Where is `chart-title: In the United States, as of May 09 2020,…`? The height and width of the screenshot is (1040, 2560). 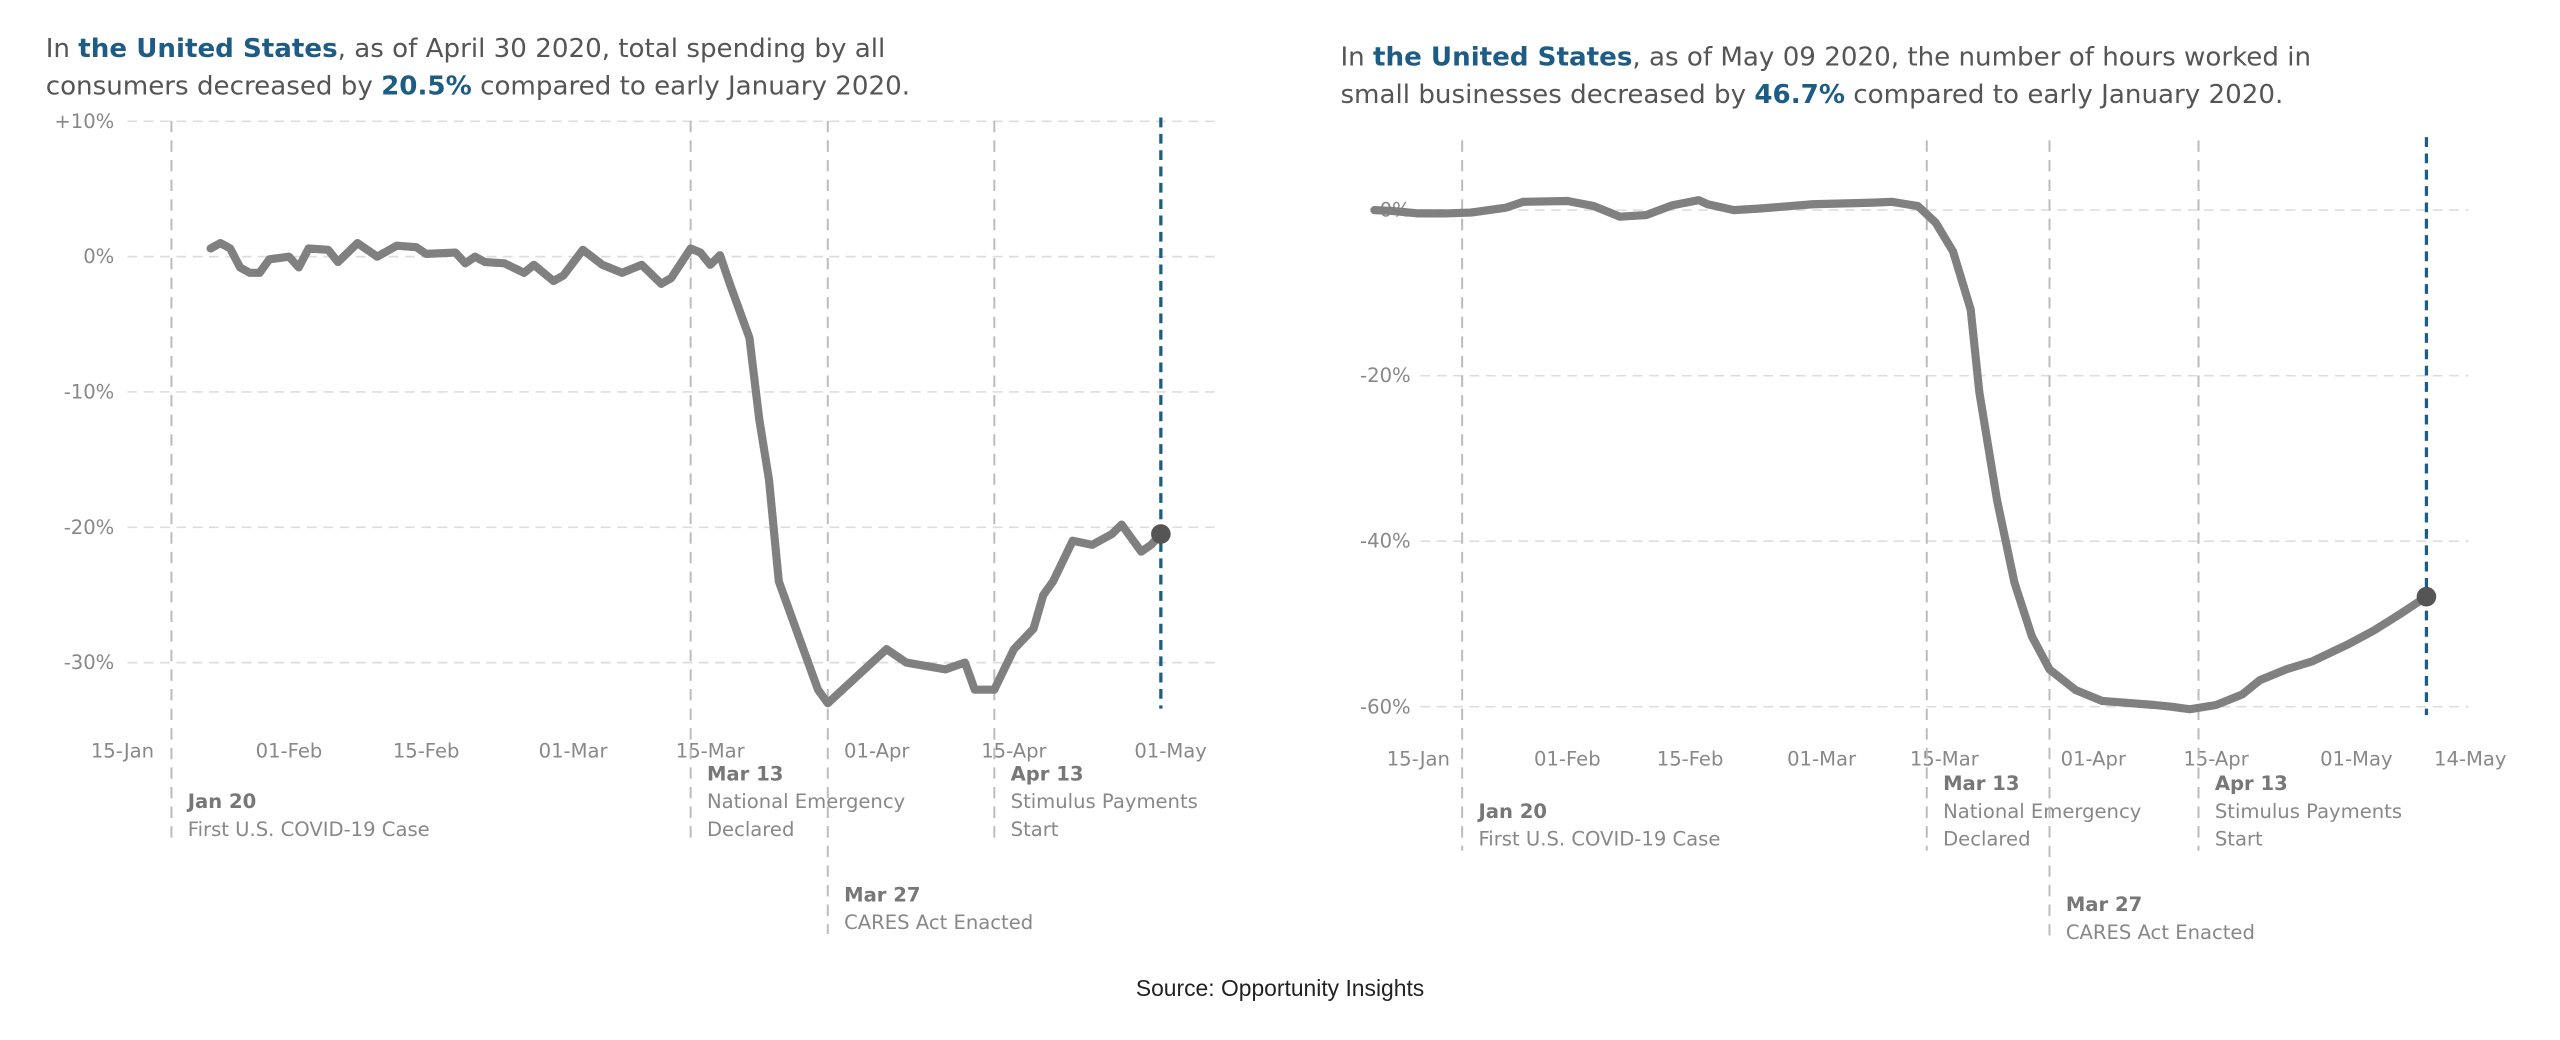
chart-title: In the United States, as of May 09 2020,… is located at coordinates (1846, 75).